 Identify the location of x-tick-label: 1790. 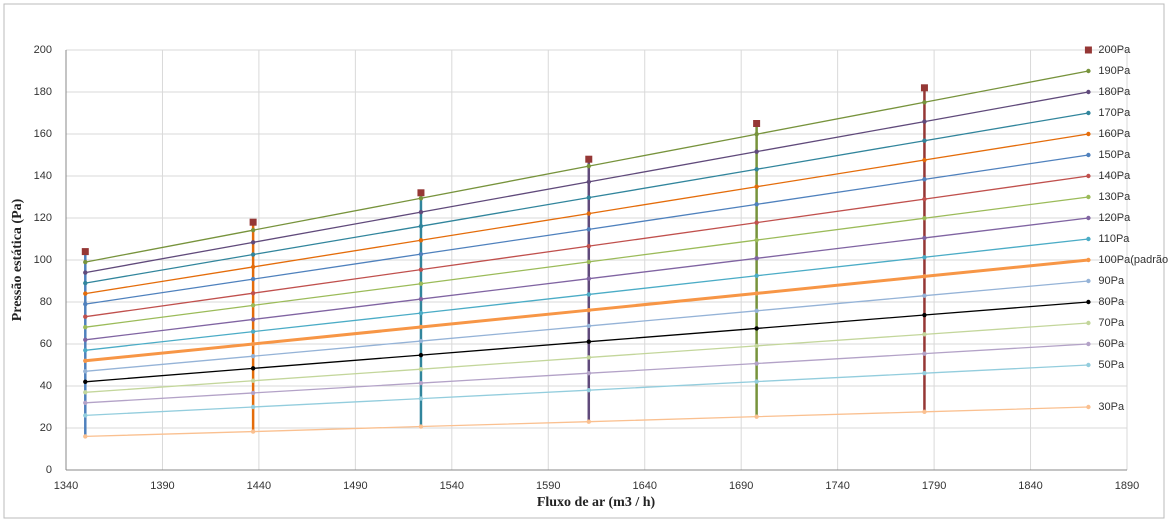
(934, 486).